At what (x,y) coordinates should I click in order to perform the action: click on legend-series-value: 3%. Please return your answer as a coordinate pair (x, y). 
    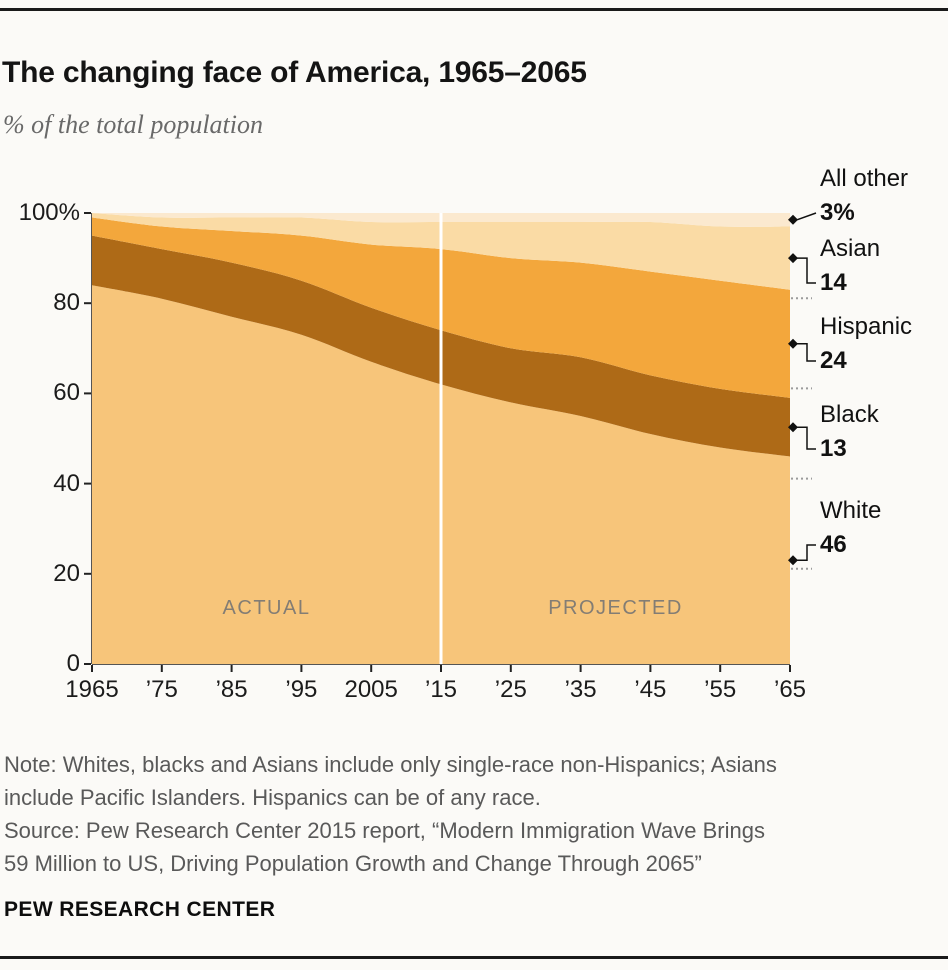
    Looking at the image, I should click on (837, 212).